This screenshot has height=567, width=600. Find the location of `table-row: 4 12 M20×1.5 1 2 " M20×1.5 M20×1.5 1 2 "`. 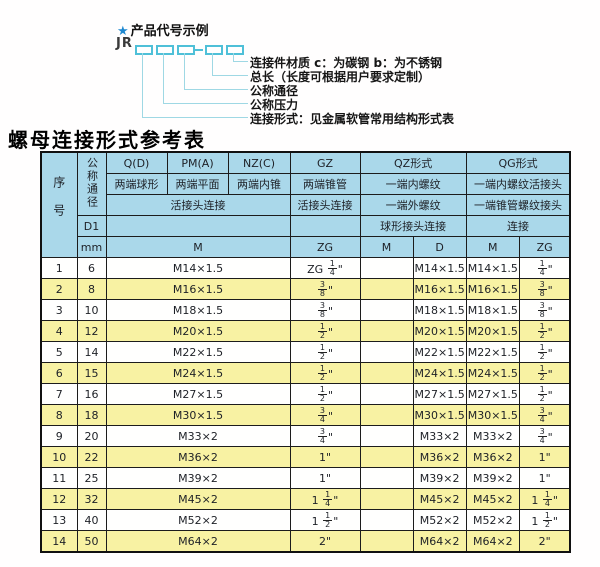

table-row: 4 12 M20×1.5 1 2 " M20×1.5 M20×1.5 1 2 " is located at coordinates (305, 331).